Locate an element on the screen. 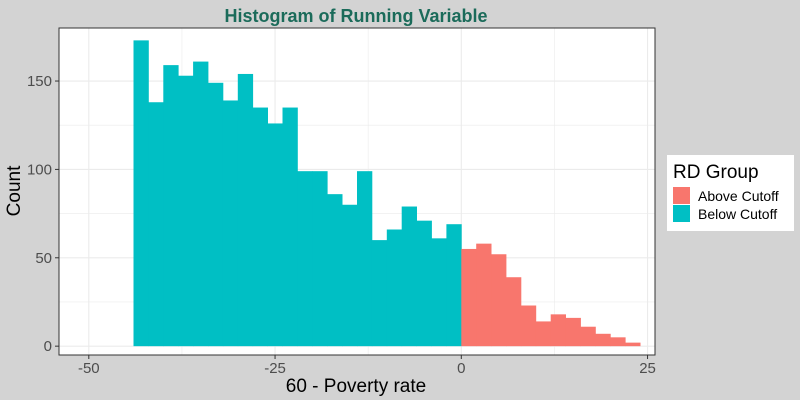 This screenshot has width=800, height=400. x-tick-label: -50 is located at coordinates (89, 368).